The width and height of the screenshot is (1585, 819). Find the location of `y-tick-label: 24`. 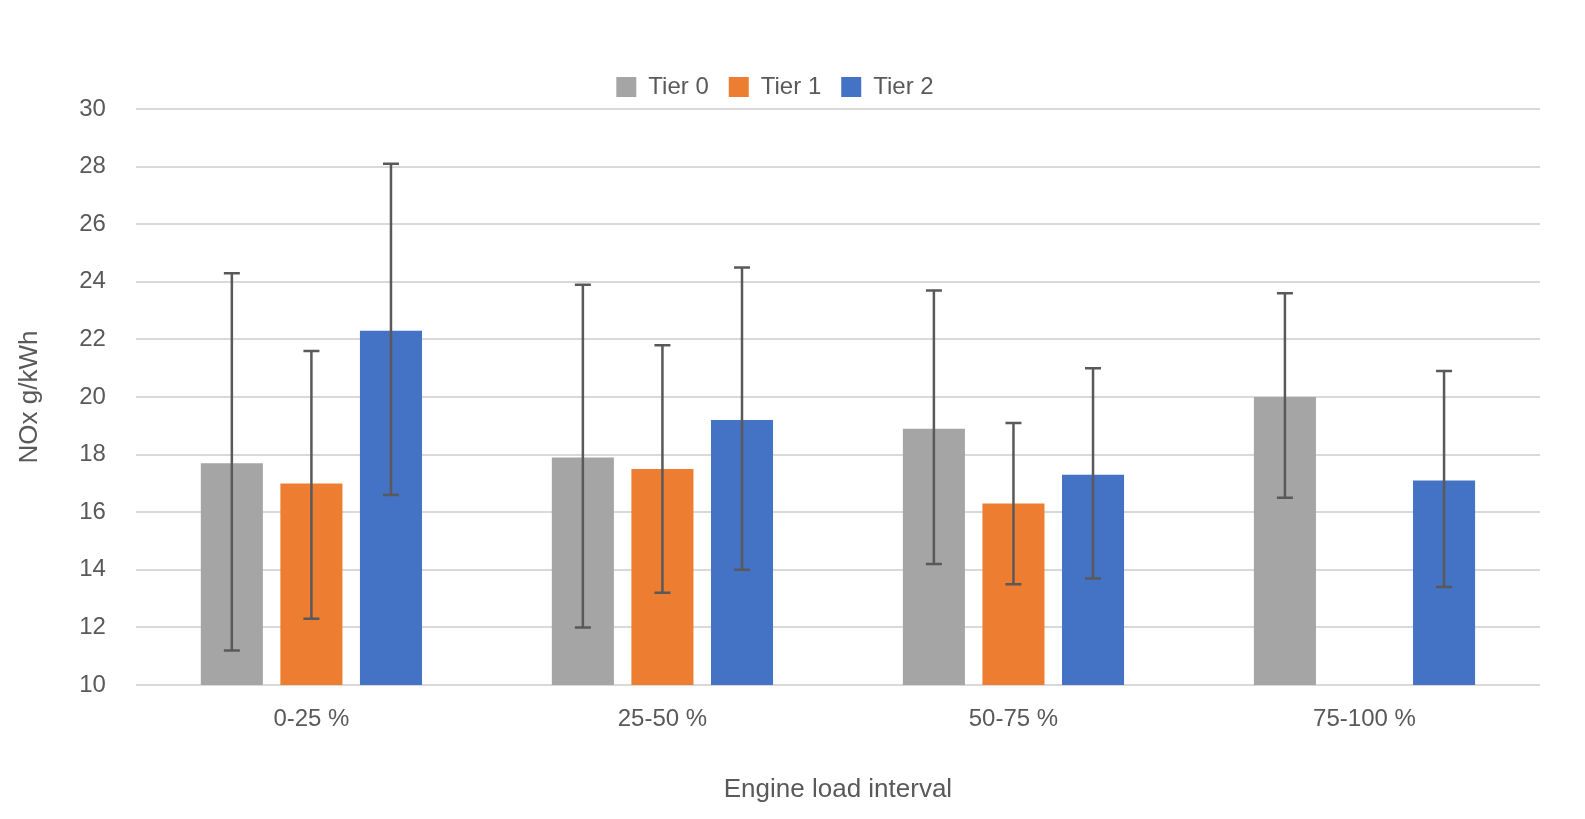

y-tick-label: 24 is located at coordinates (92, 280).